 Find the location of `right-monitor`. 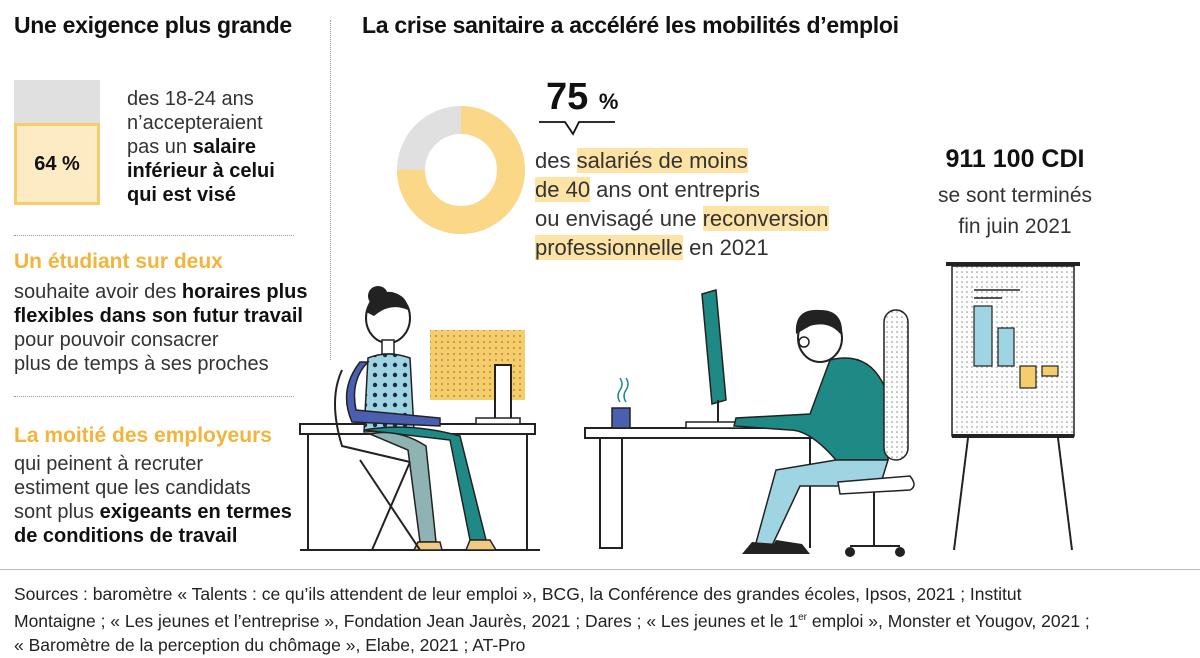

right-monitor is located at coordinates (717, 359).